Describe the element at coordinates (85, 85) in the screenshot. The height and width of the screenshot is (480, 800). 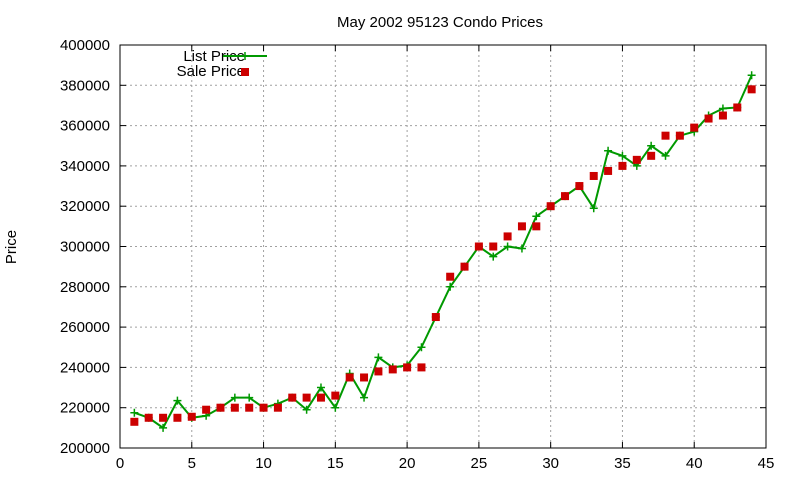
I see `y-tick-label: 380000` at that location.